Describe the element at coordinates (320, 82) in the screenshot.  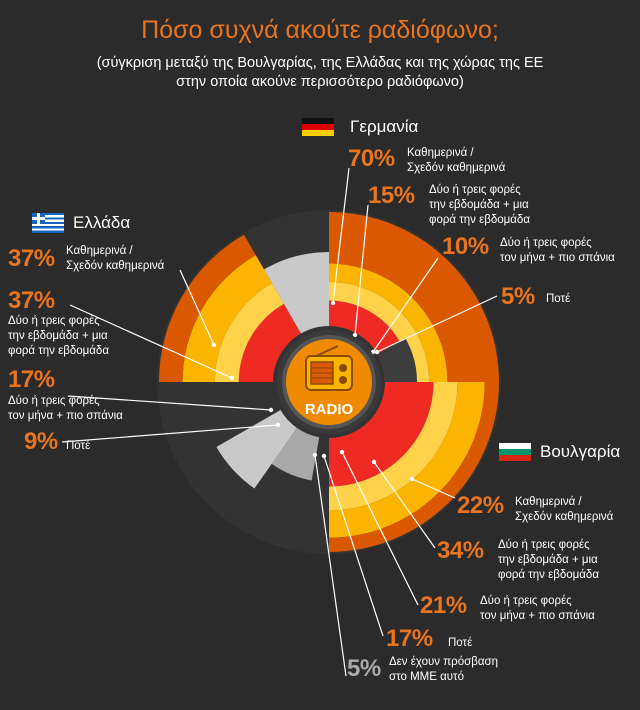
I see `subtitle-line-2: στην οποία ακούνε περισσότερο ραδιόφωνο)` at that location.